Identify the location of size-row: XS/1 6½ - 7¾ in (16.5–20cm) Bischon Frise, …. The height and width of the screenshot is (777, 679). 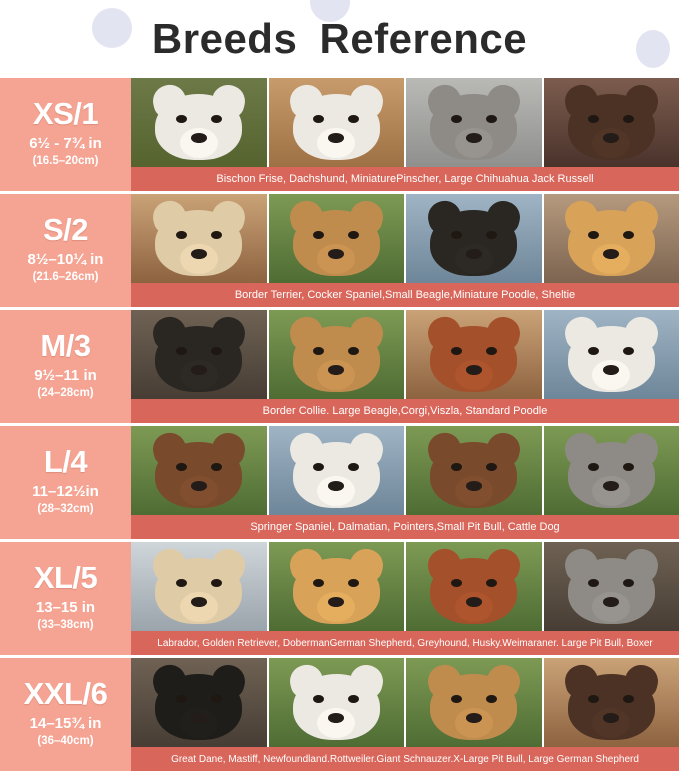
(339, 134).